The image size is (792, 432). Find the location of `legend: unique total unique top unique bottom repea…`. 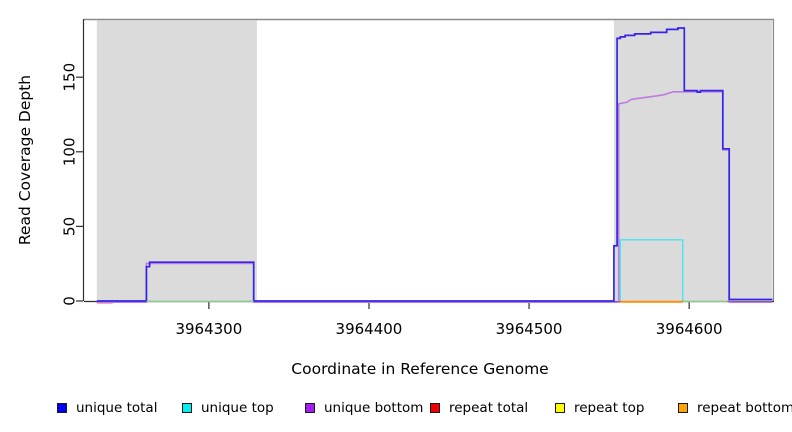

legend: unique total unique top unique bottom repea… is located at coordinates (396, 411).